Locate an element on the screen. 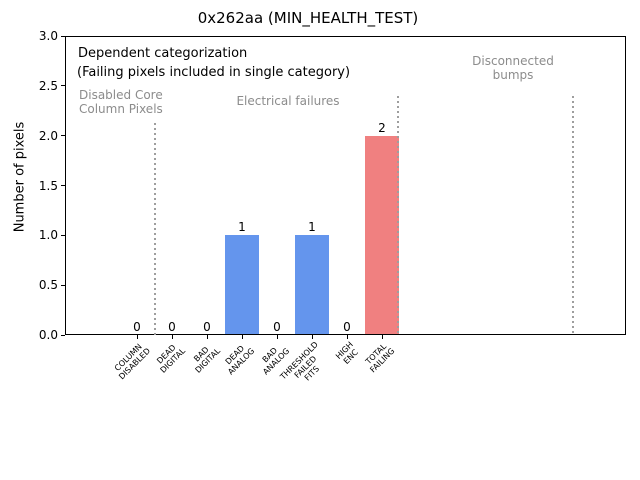 Image resolution: width=640 pixels, height=480 pixels. x-tick-label-column: COLUMN DISABLED is located at coordinates (132, 362).